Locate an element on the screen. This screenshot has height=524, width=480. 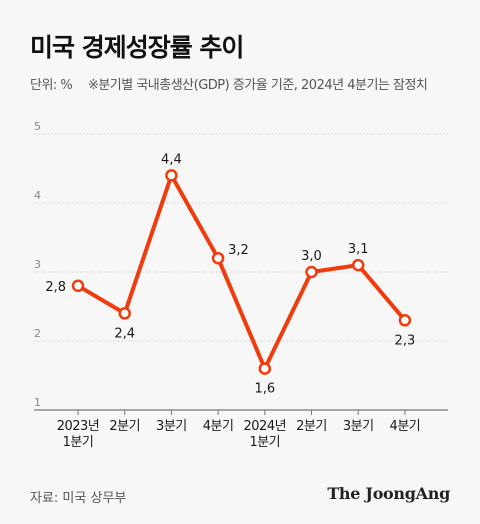
data-label: 3,1 is located at coordinates (358, 249).